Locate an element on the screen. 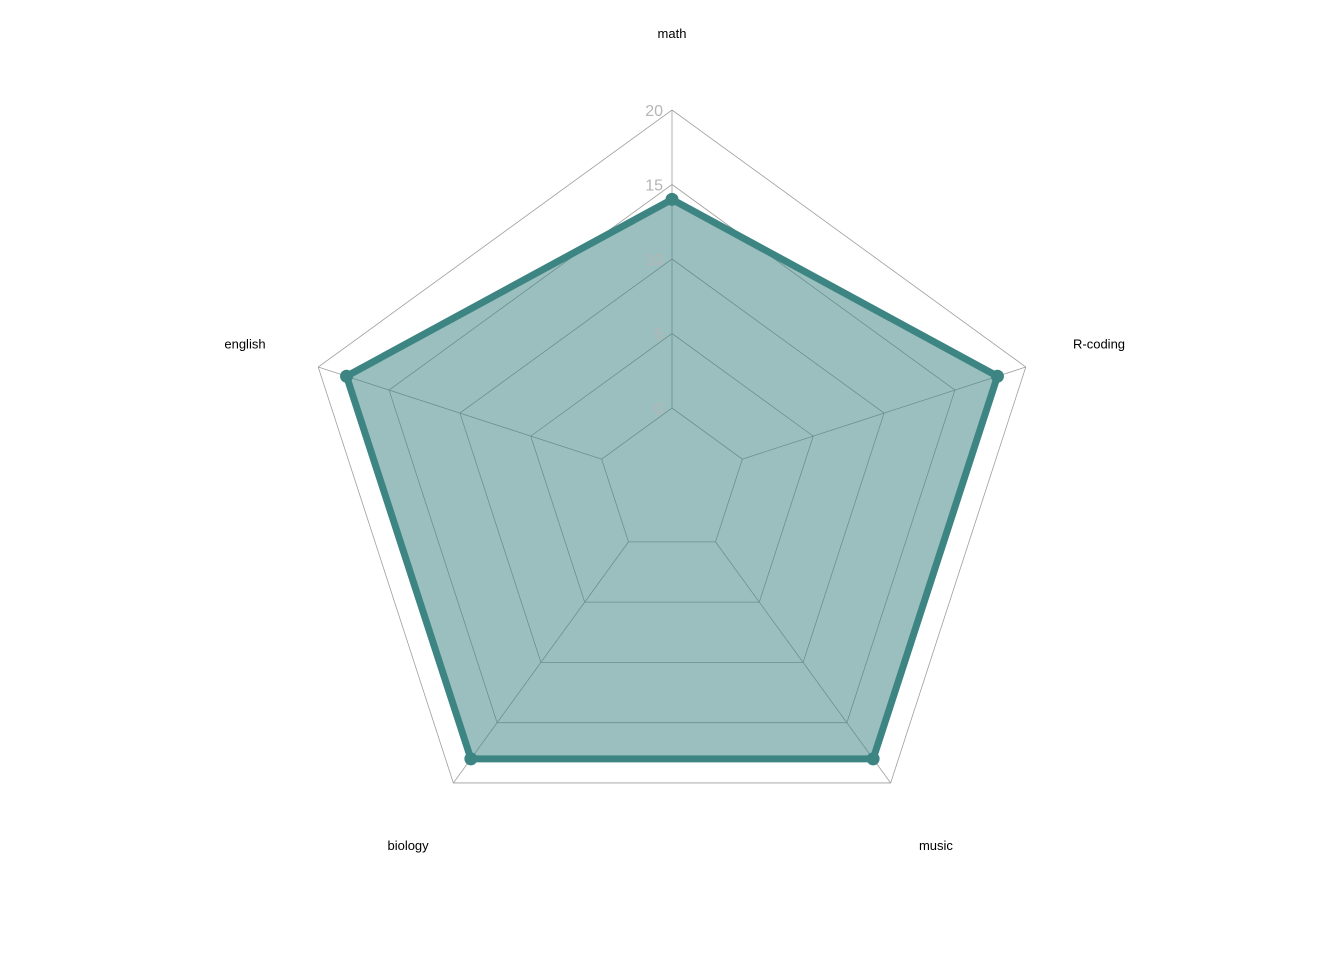 Image resolution: width=1344 pixels, height=960 pixels. tick-label-15: 15 is located at coordinates (654, 186).